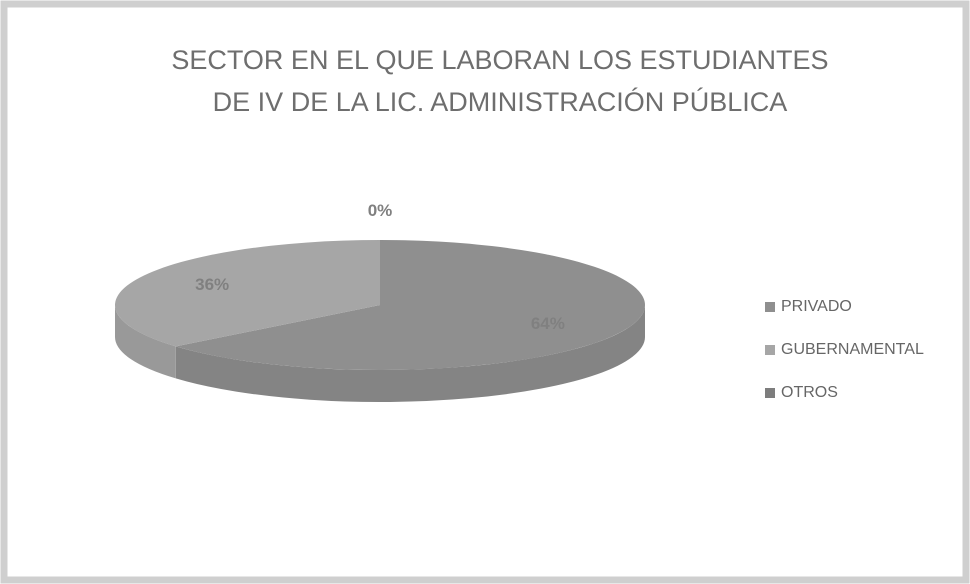  What do you see at coordinates (852, 349) in the screenshot?
I see `legend-label: GUBERNAMENTAL` at bounding box center [852, 349].